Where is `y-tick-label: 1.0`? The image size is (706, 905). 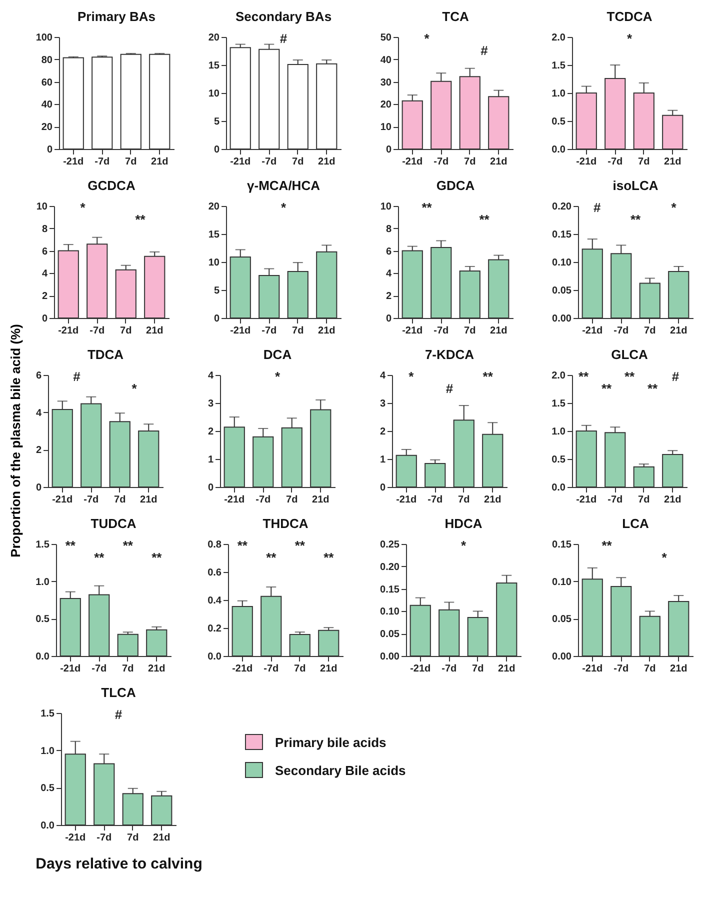 y-tick-label: 1.0 is located at coordinates (559, 94).